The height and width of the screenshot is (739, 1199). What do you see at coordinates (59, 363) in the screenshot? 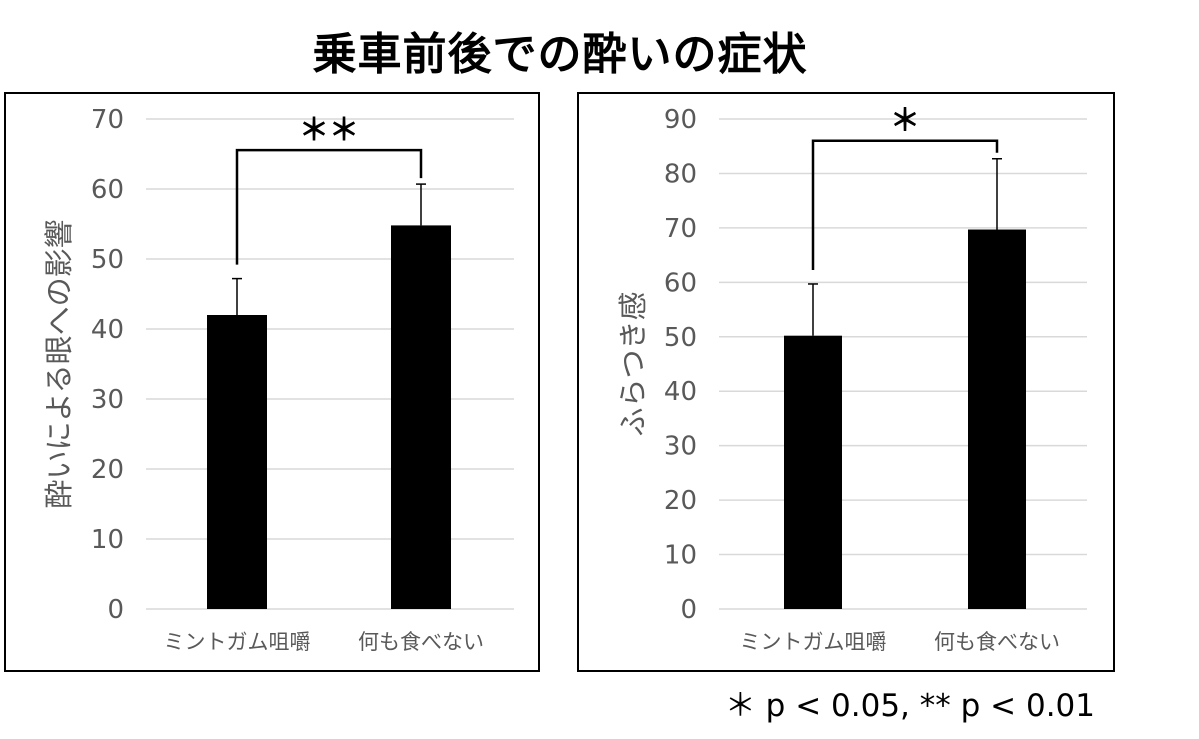
I see `y-axis-label: 酔いによる眼への影響` at bounding box center [59, 363].